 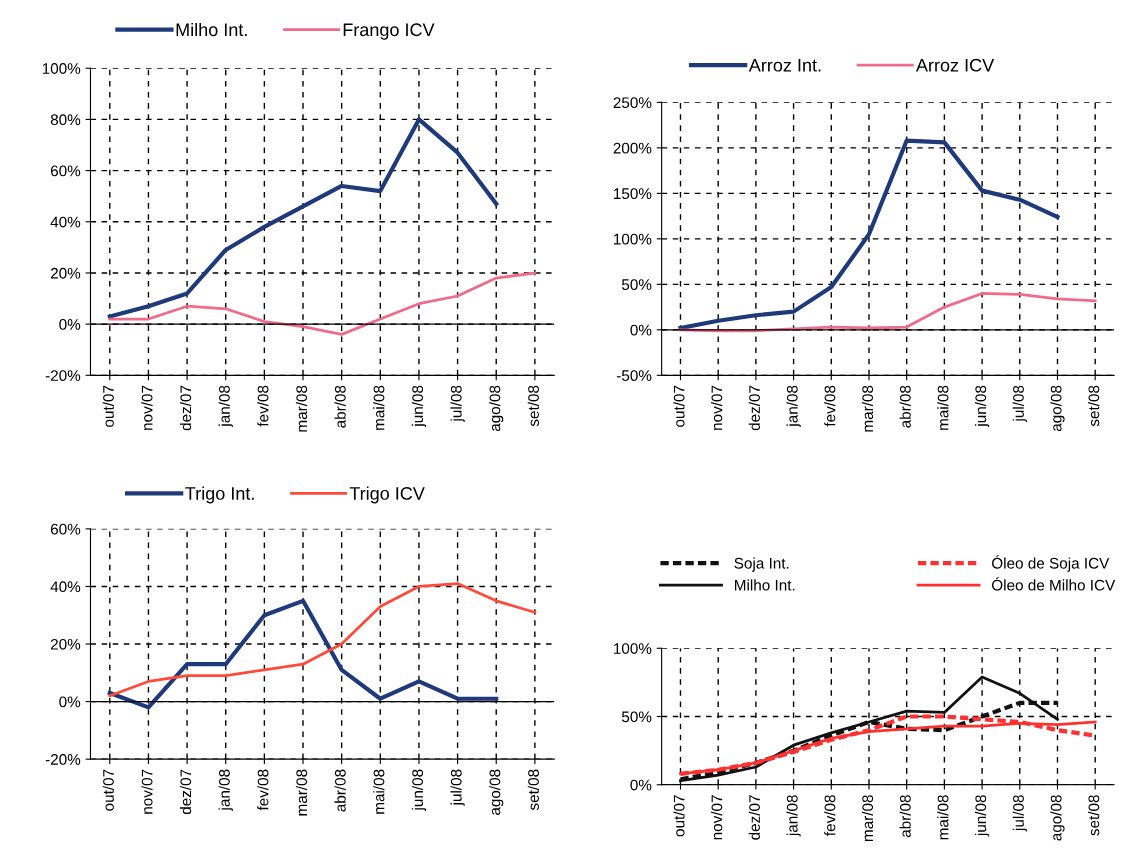 I want to click on y-tick-label: 200%, so click(x=632, y=148).